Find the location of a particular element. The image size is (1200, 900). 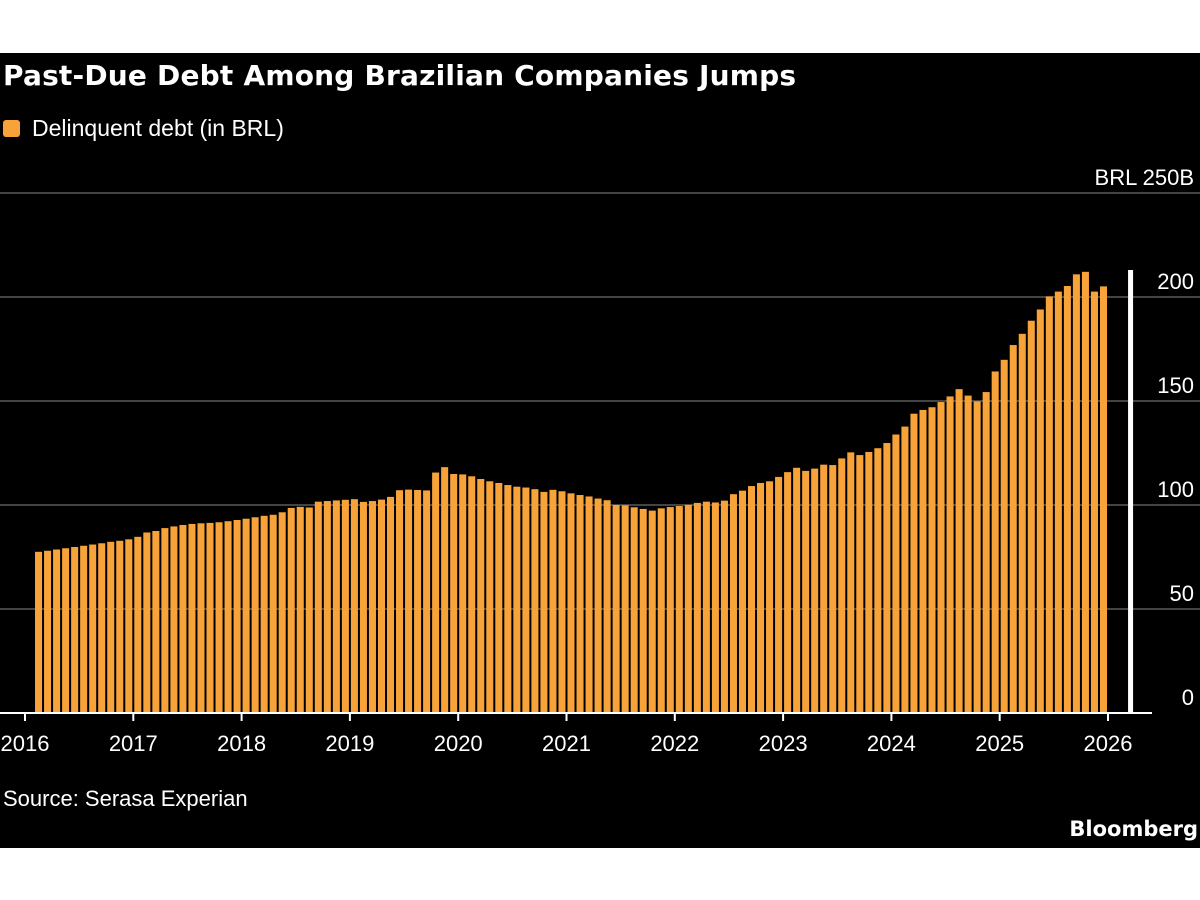

x-tick-label: 2021 is located at coordinates (566, 743).